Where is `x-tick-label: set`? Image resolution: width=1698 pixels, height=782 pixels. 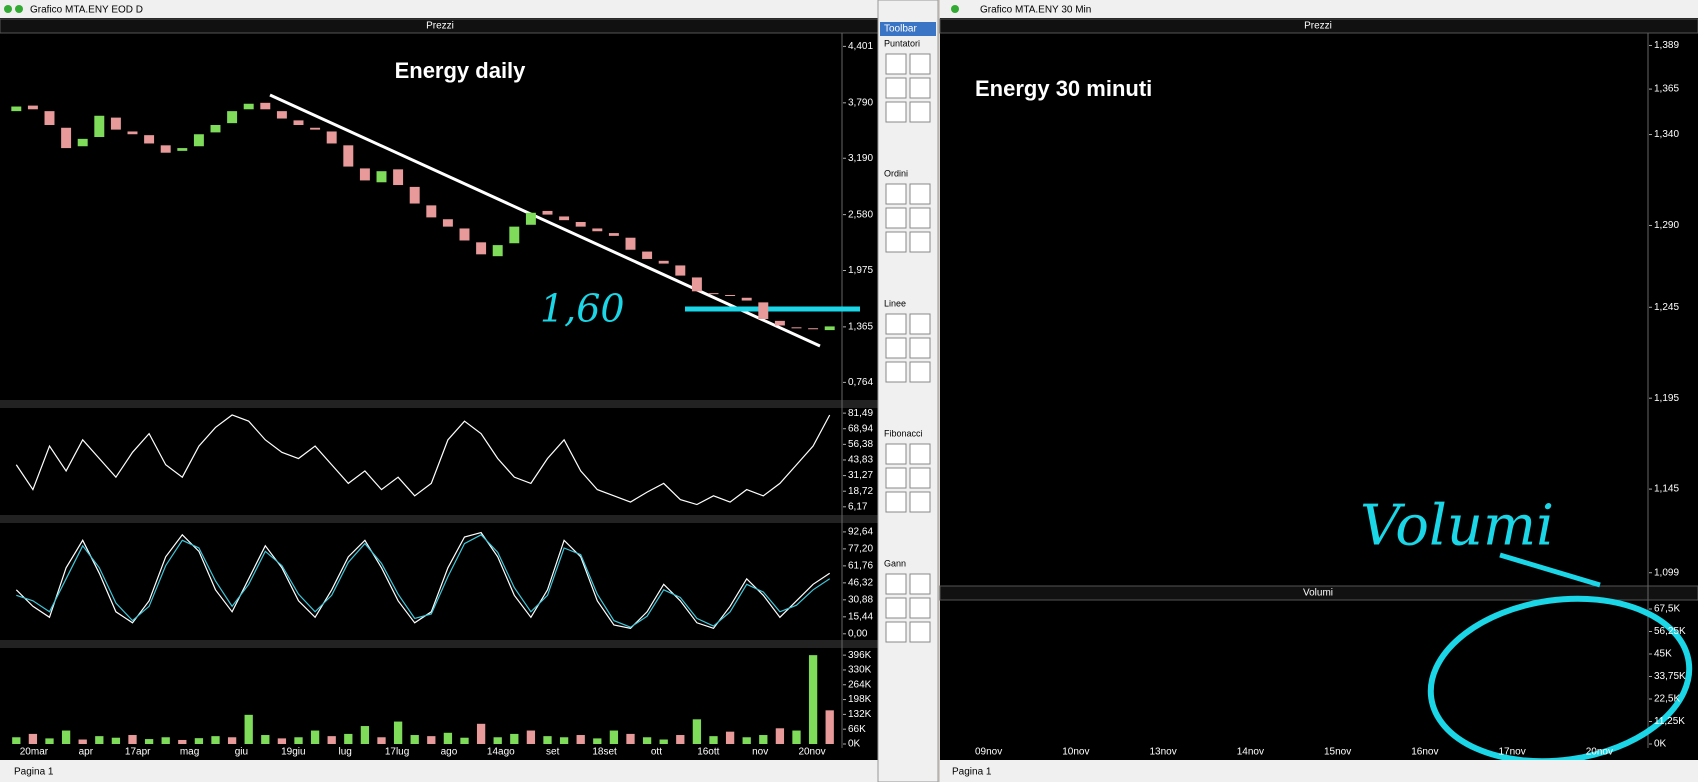 x-tick-label: set is located at coordinates (553, 752).